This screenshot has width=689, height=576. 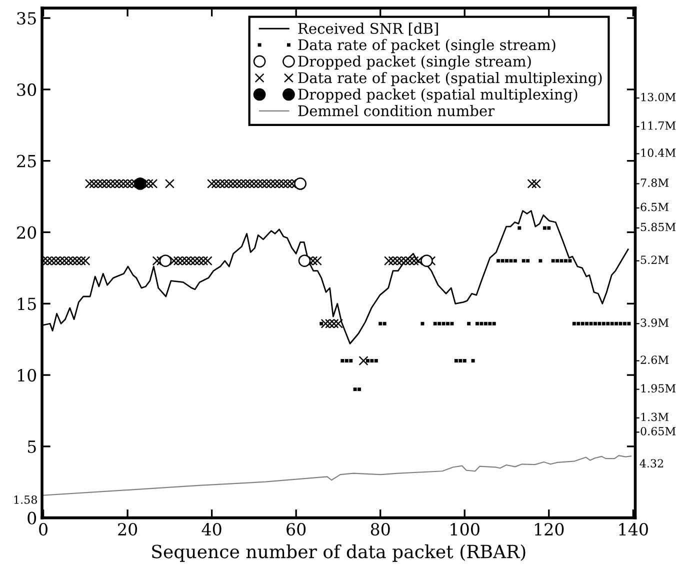 I want to click on x-tick-label: 0, so click(x=43, y=529).